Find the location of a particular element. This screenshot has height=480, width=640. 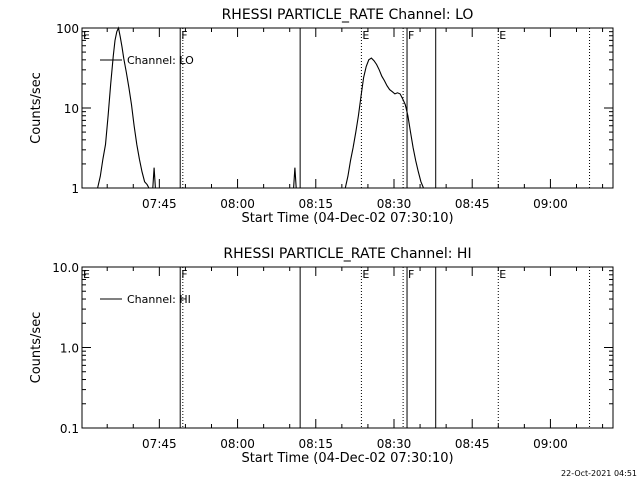

chart-title: RHESSI PARTICLE_RATE Channel: LO is located at coordinates (348, 15).